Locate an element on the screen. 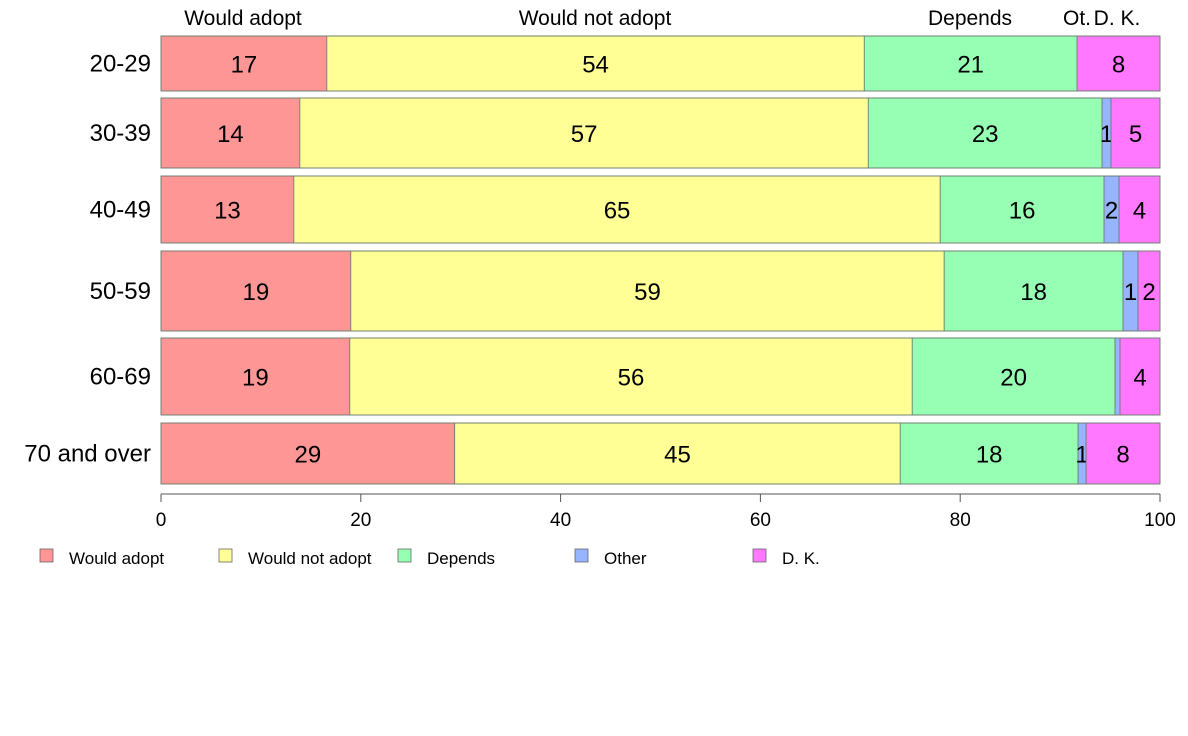  data-label: 17 is located at coordinates (244, 65).